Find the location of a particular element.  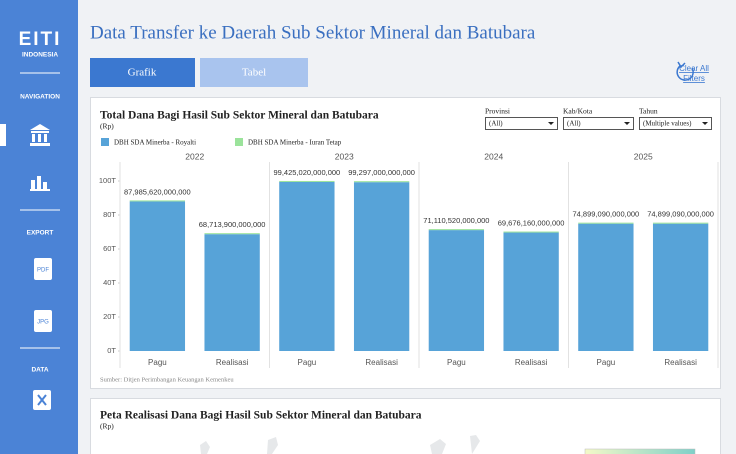

map-subtitle: (Rp) is located at coordinates (107, 426).